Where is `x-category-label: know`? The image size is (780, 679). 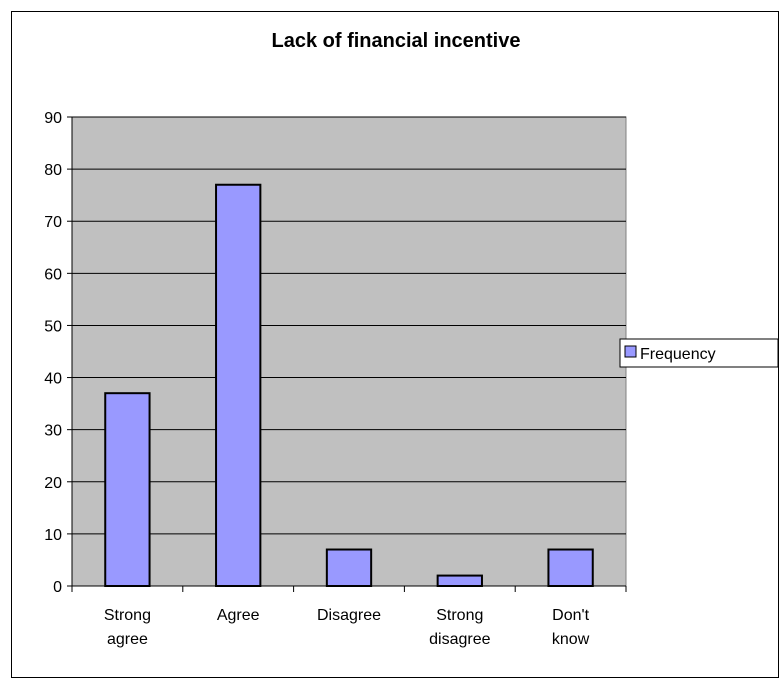 x-category-label: know is located at coordinates (571, 639).